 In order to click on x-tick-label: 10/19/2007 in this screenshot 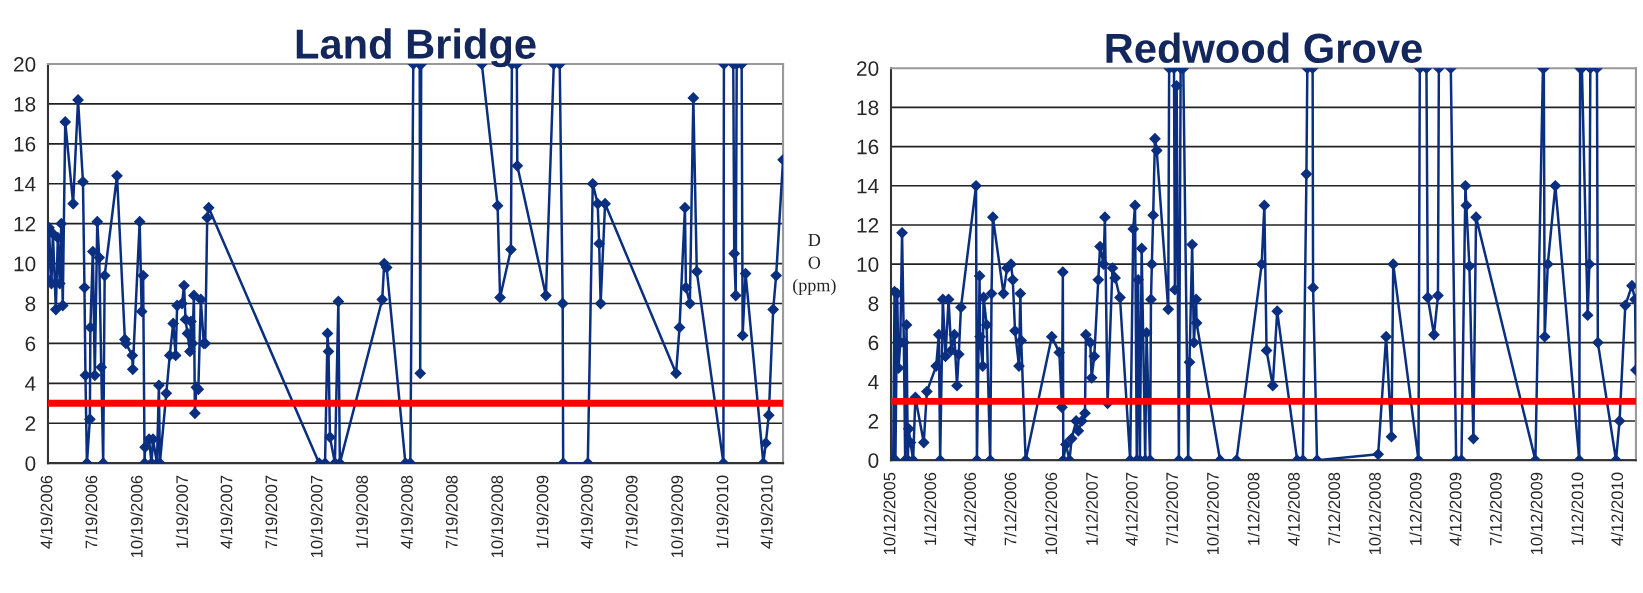, I will do `click(316, 516)`.